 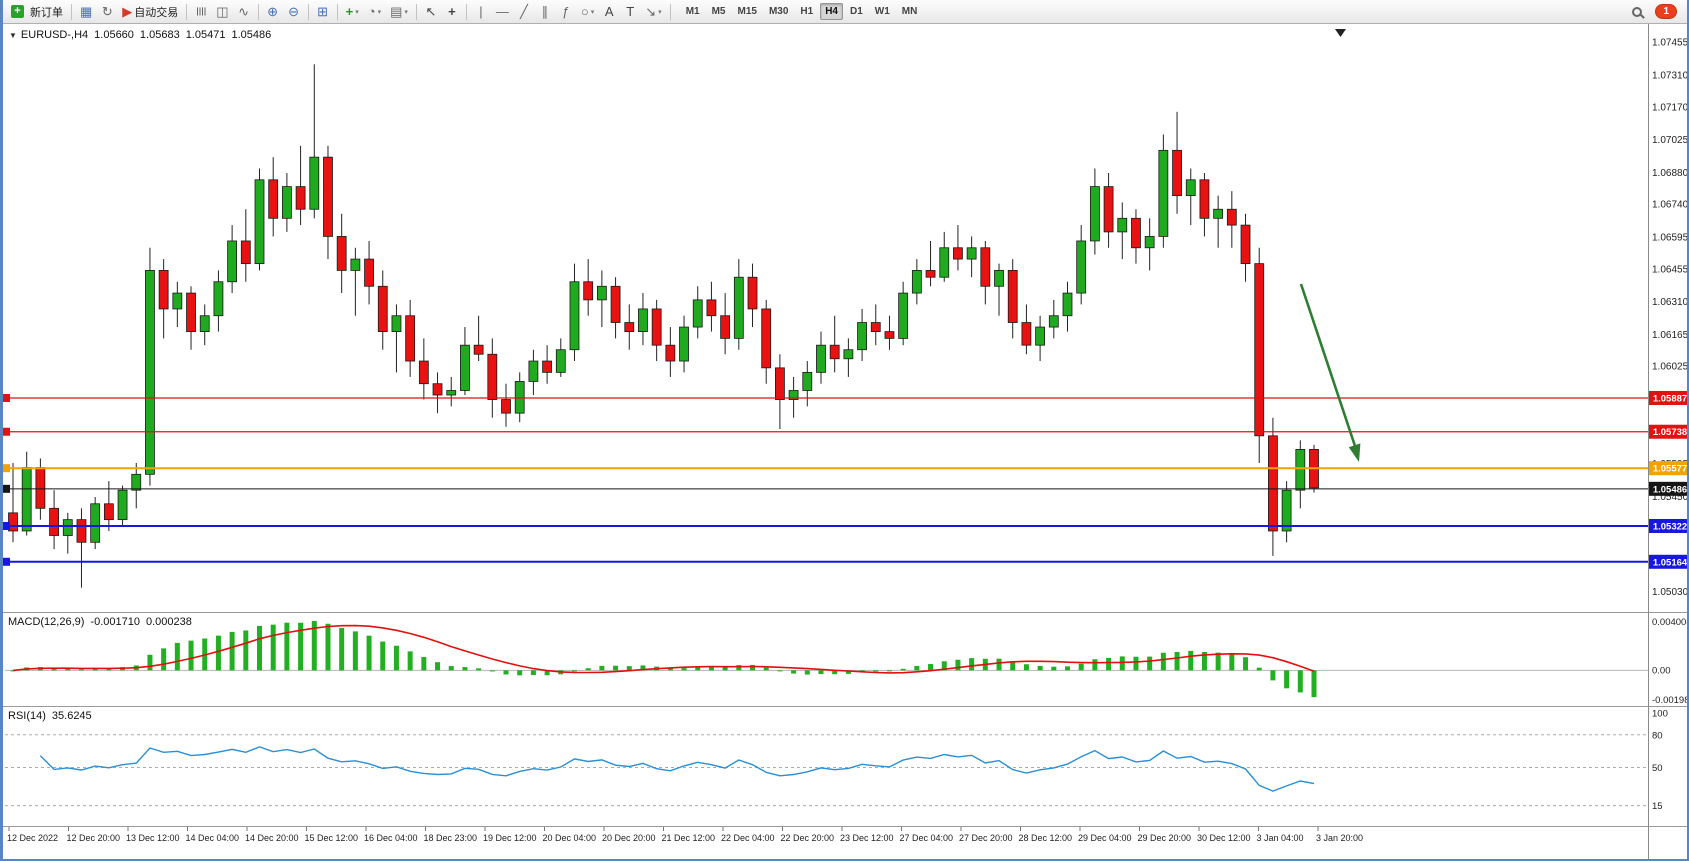 What do you see at coordinates (272, 838) in the screenshot?
I see `time-axis-label: 14 Dec 20:00` at bounding box center [272, 838].